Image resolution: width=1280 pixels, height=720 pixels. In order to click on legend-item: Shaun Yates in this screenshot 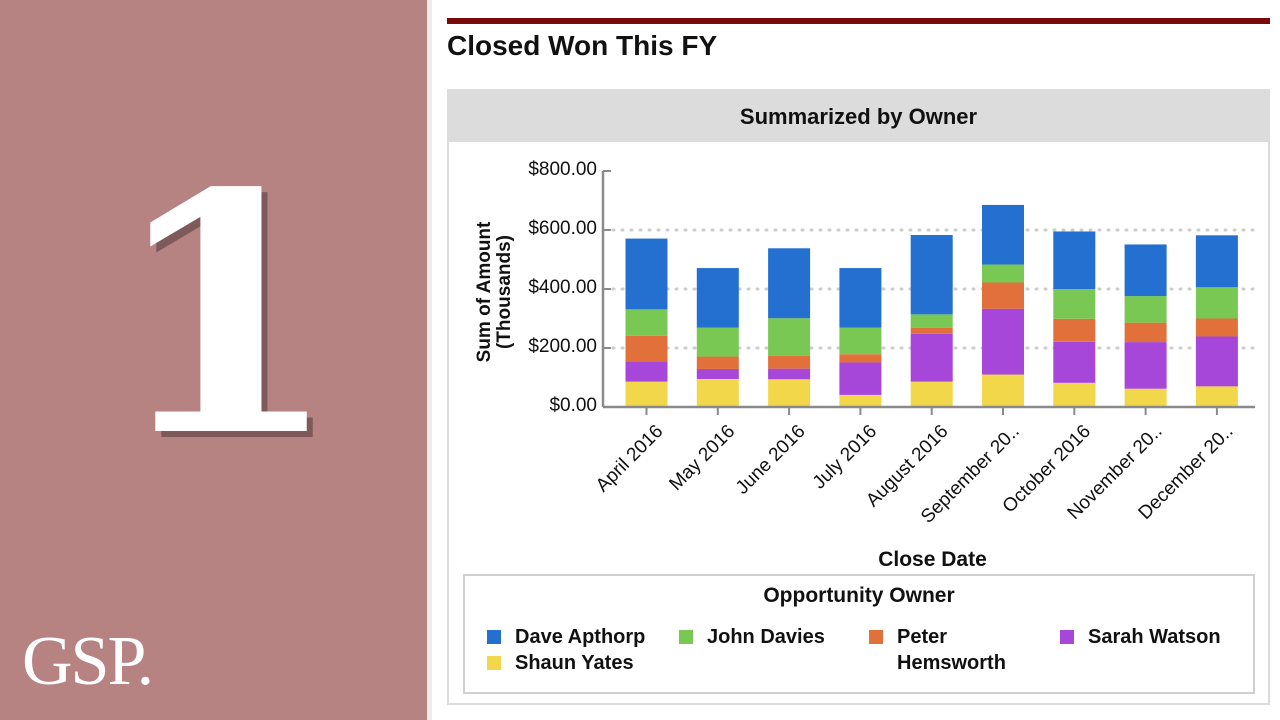, I will do `click(560, 663)`.